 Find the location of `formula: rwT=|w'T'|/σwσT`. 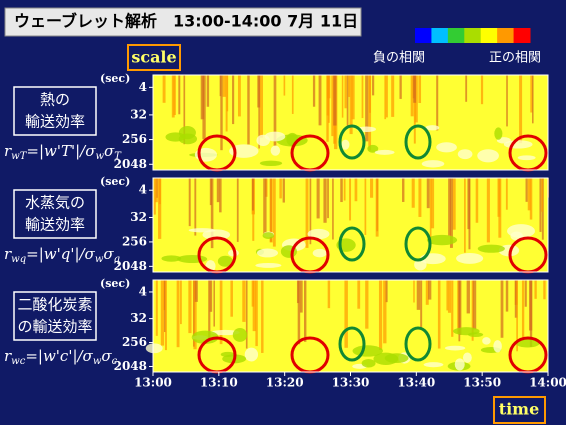

formula: rwT=|w'T'|/σwσT is located at coordinates (63, 152).